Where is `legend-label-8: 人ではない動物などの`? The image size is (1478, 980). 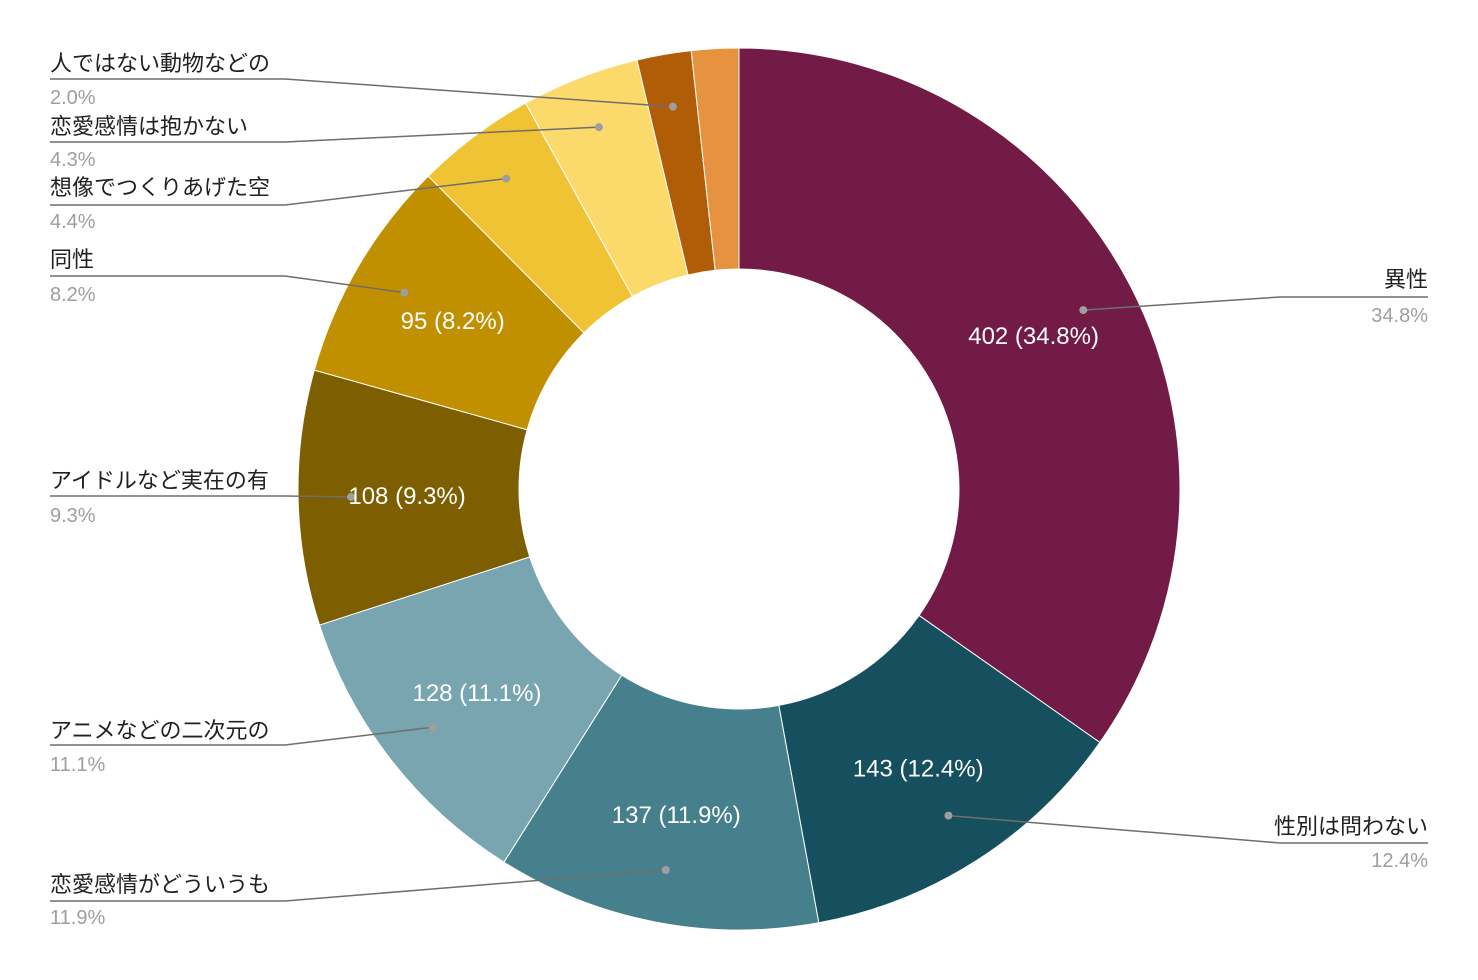 legend-label-8: 人ではない動物などの is located at coordinates (160, 63).